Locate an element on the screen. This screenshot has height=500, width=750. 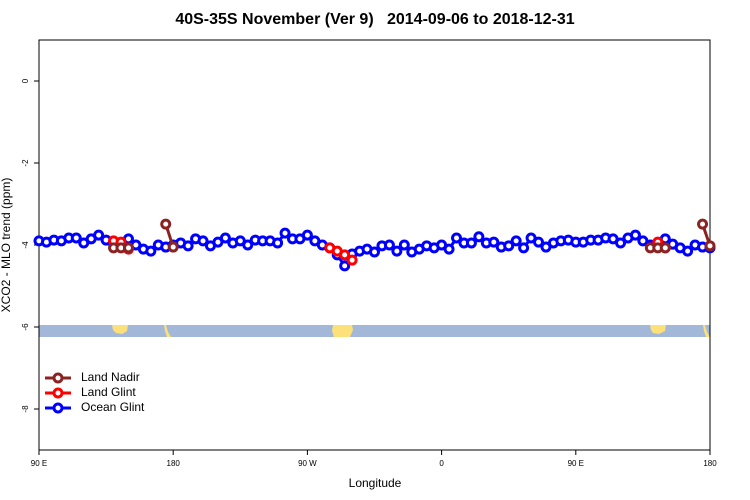
y-tick-label: -6 is located at coordinates (25, 327).